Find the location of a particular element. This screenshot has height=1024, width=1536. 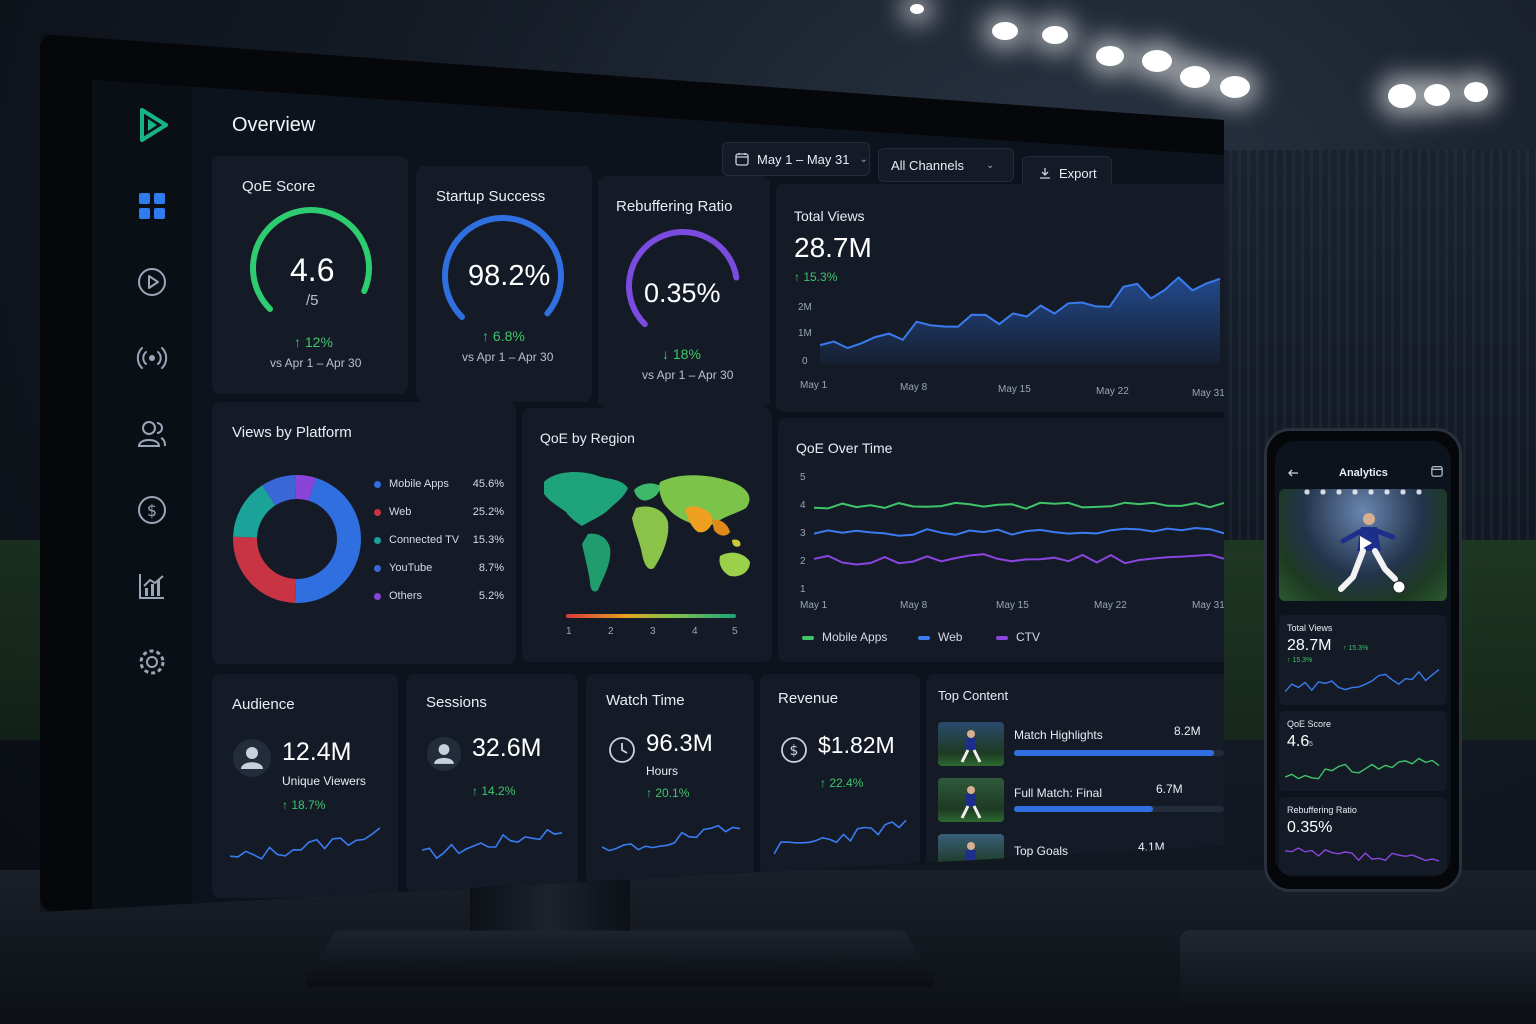

rebuffering-ratio-delta: ↓ 18% is located at coordinates (681, 354).